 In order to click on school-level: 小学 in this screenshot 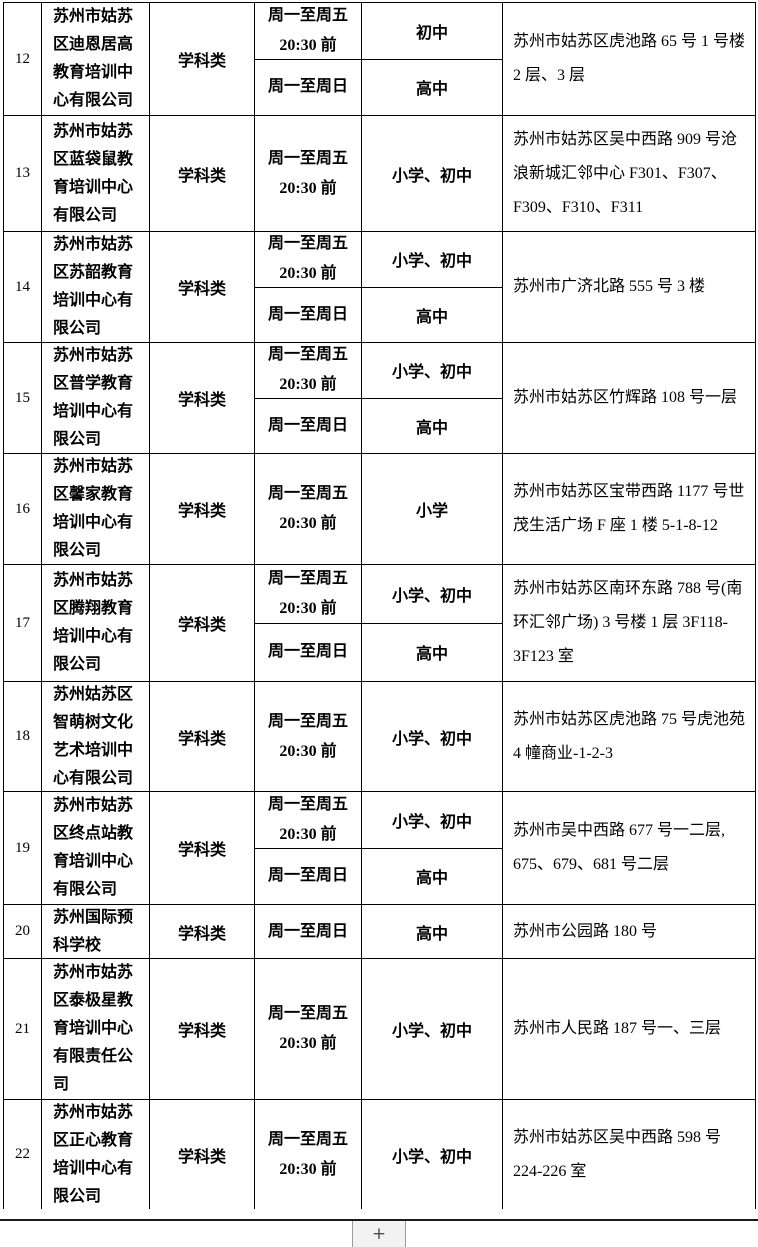, I will do `click(432, 509)`.